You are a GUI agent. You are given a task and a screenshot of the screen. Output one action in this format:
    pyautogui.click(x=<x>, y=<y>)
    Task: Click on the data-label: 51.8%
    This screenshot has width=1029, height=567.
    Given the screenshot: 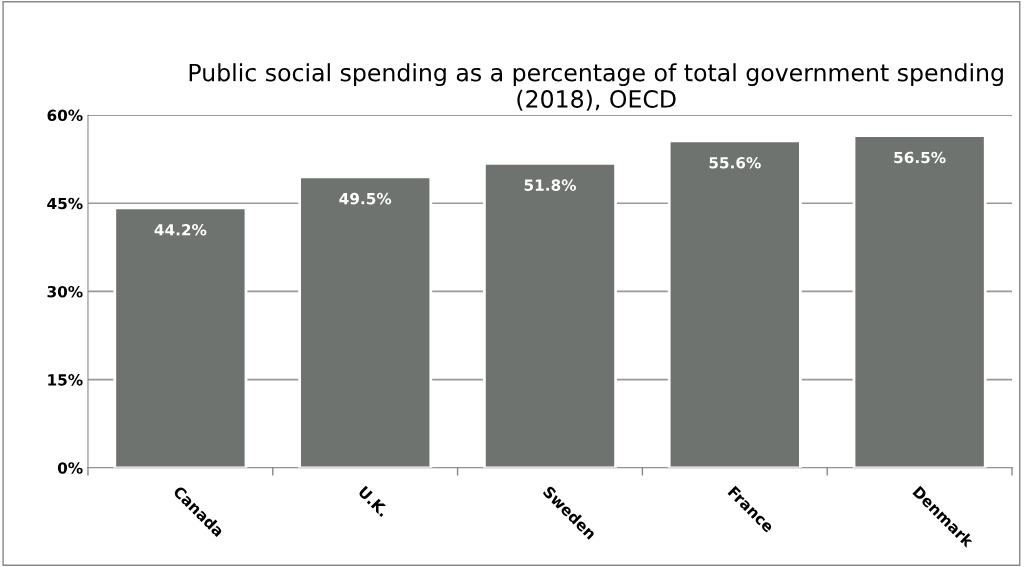 What is the action you would take?
    pyautogui.click(x=550, y=185)
    